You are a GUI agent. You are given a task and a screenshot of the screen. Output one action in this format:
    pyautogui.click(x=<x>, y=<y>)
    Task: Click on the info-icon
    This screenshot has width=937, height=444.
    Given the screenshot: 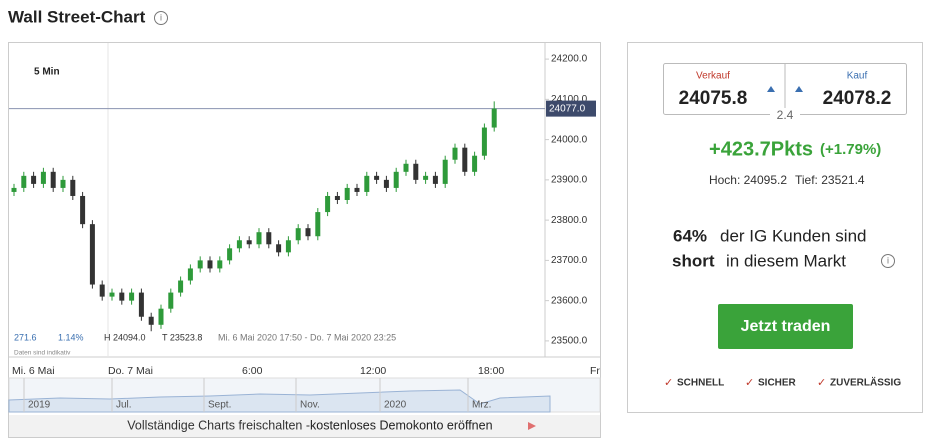 What is the action you would take?
    pyautogui.click(x=161, y=18)
    